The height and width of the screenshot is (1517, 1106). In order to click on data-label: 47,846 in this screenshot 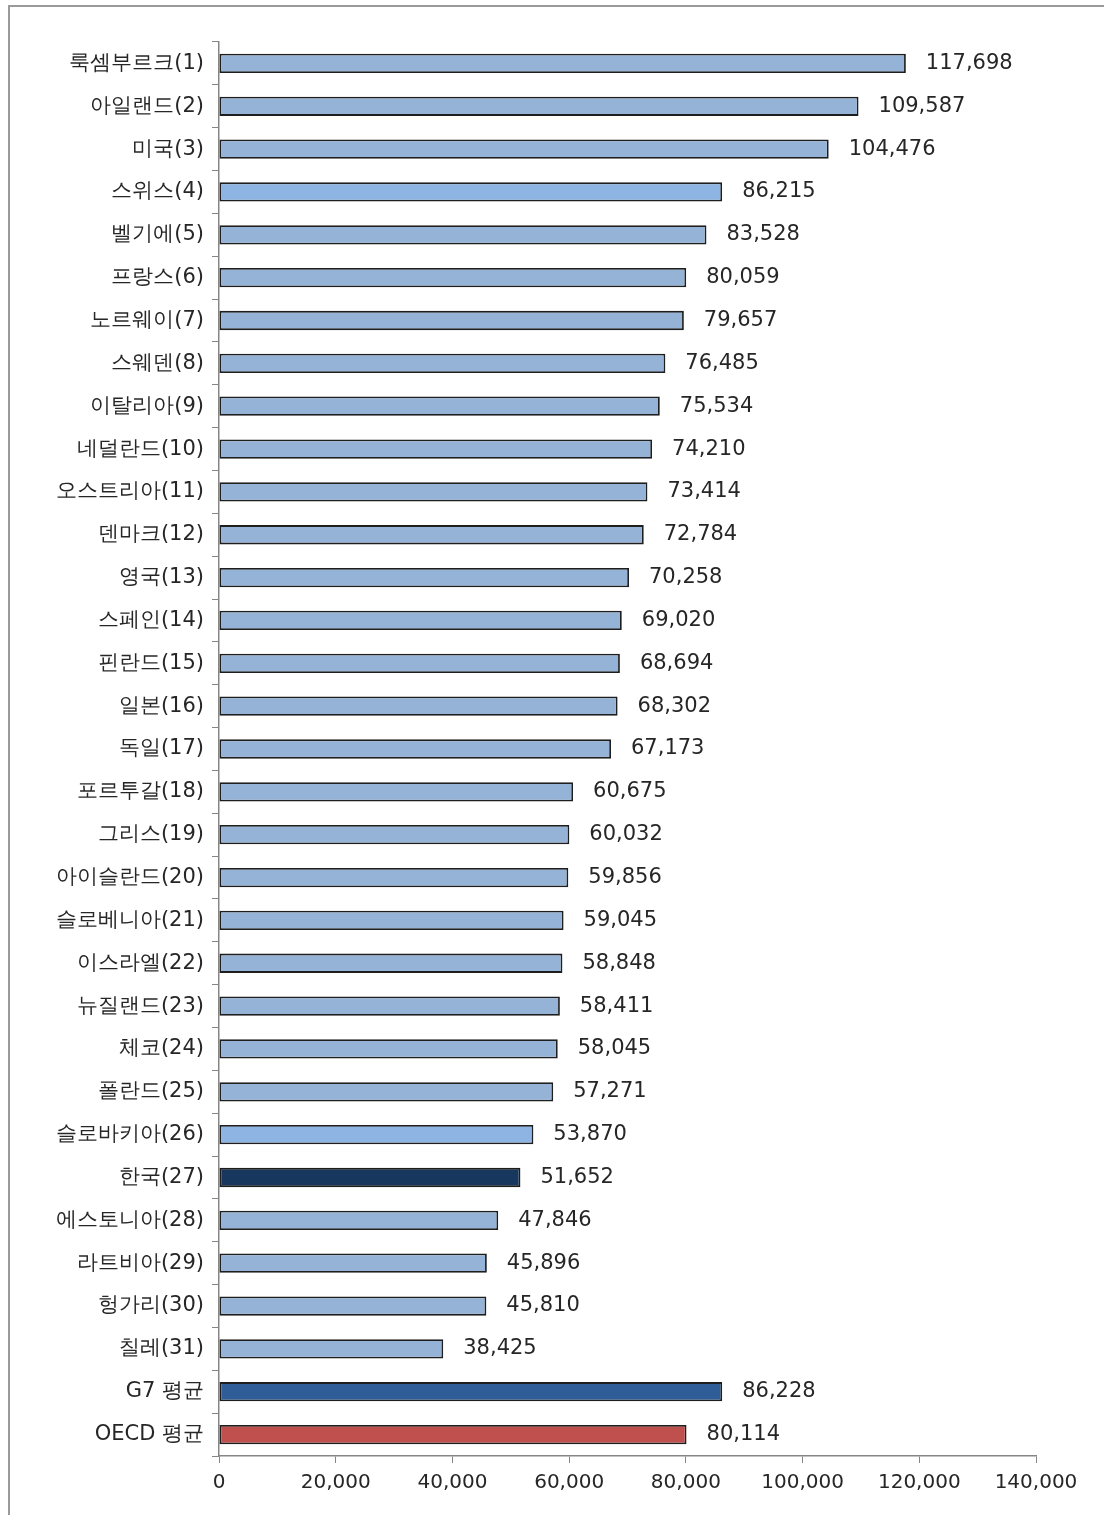, I will do `click(555, 1218)`.